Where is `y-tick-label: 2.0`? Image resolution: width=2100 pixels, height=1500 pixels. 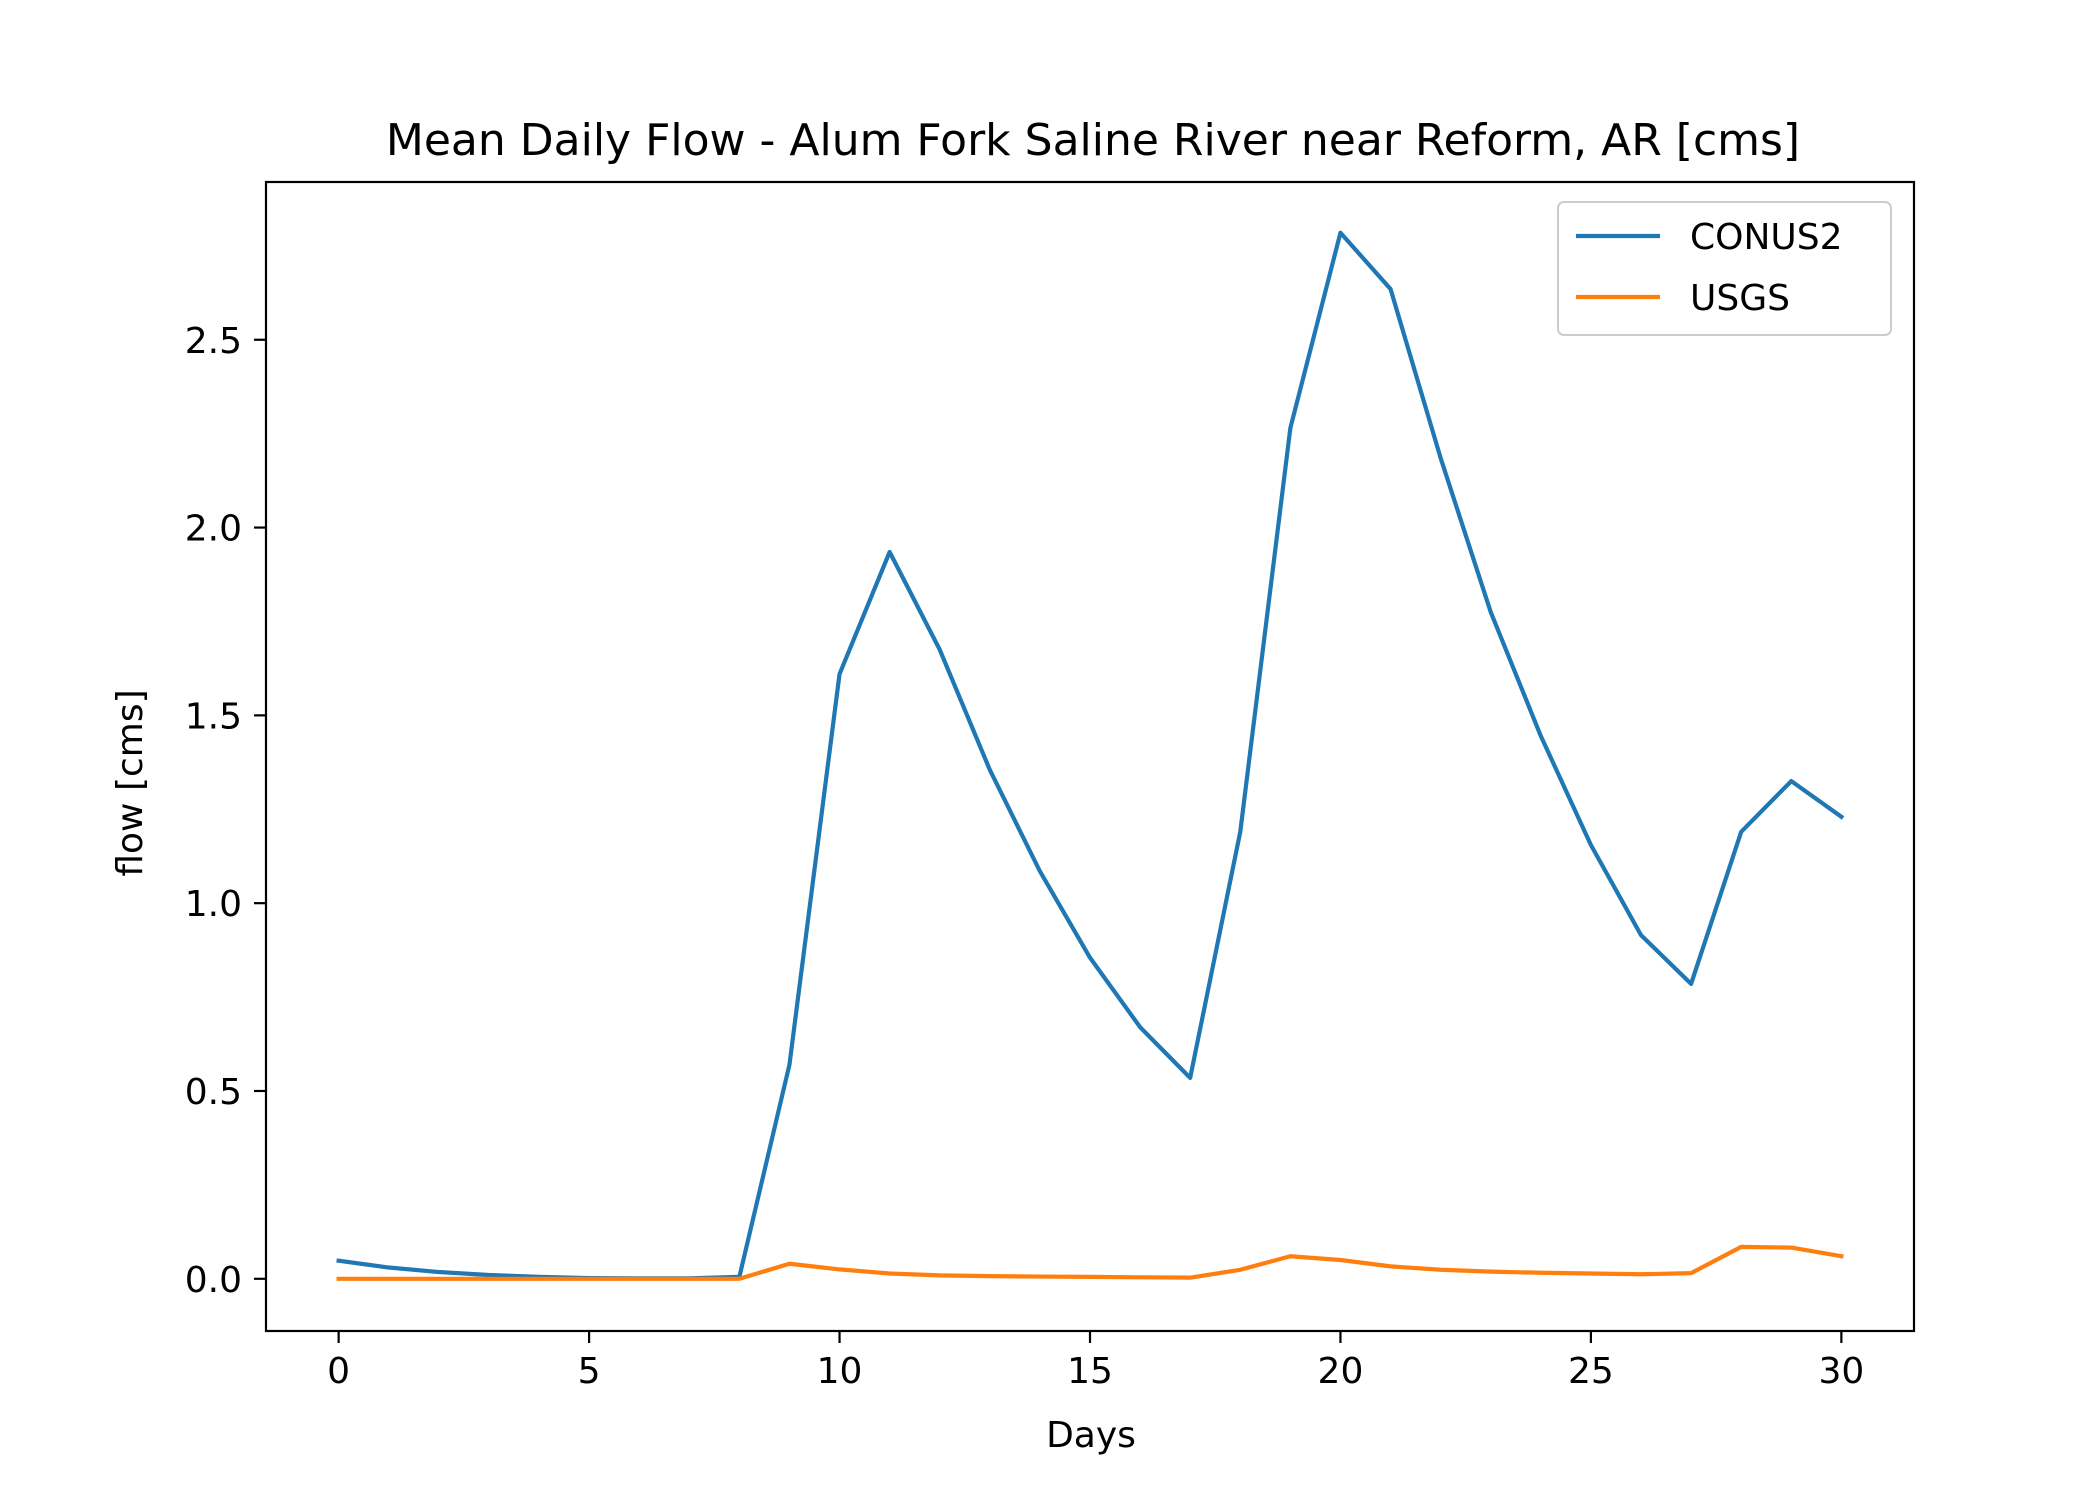 y-tick-label: 2.0 is located at coordinates (213, 529).